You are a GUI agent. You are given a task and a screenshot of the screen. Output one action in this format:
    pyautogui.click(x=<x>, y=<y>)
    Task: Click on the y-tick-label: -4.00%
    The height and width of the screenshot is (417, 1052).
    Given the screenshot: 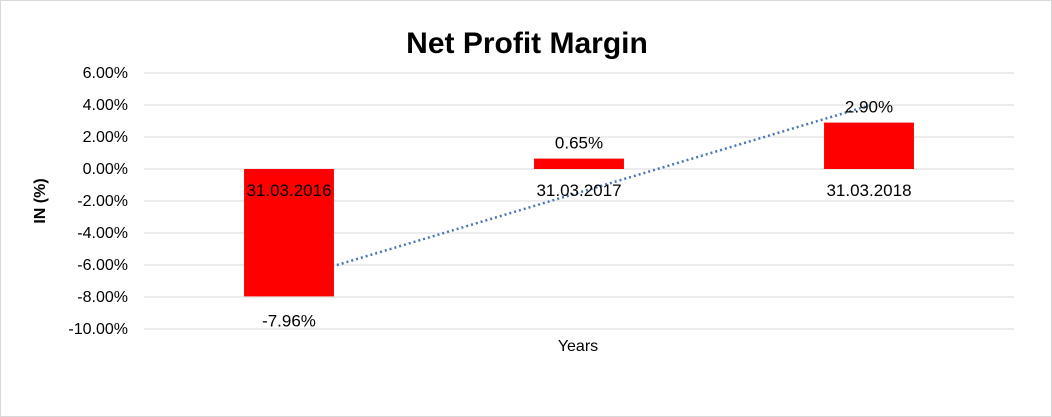 What is the action you would take?
    pyautogui.click(x=102, y=233)
    